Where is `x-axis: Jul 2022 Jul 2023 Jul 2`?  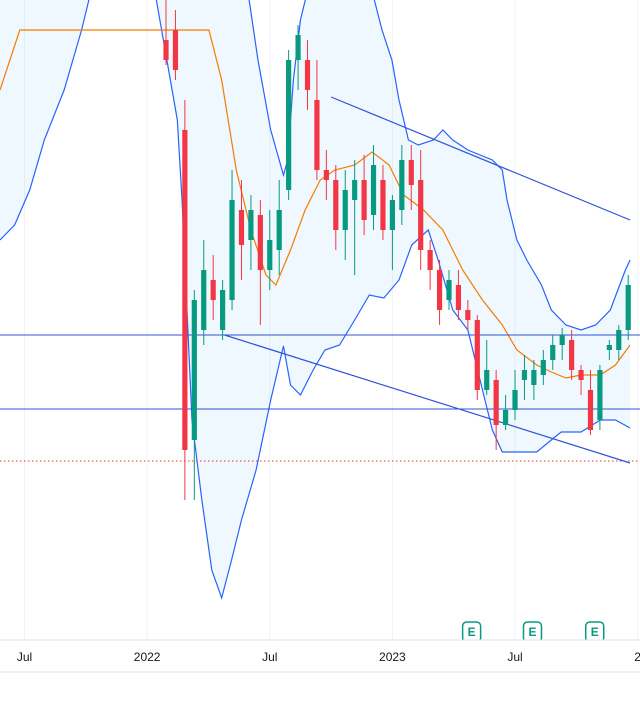 x-axis: Jul 2022 Jul 2023 Jul 2 is located at coordinates (328, 657).